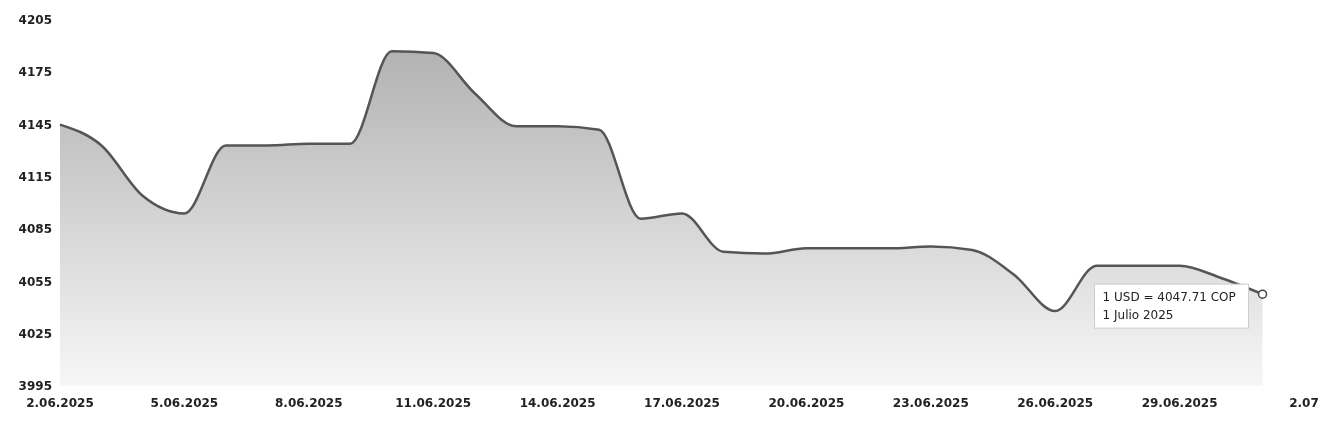 The height and width of the screenshot is (423, 1330). I want to click on y-tick-label: 4145, so click(35, 124).